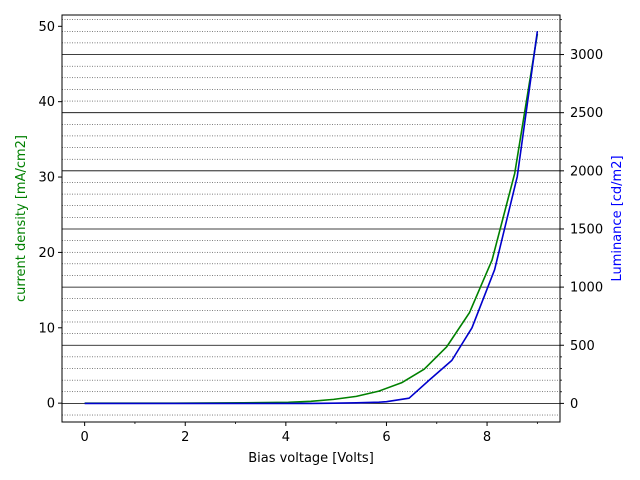  I want to click on right-axis-label: Luminance [cd/m2], so click(617, 218).